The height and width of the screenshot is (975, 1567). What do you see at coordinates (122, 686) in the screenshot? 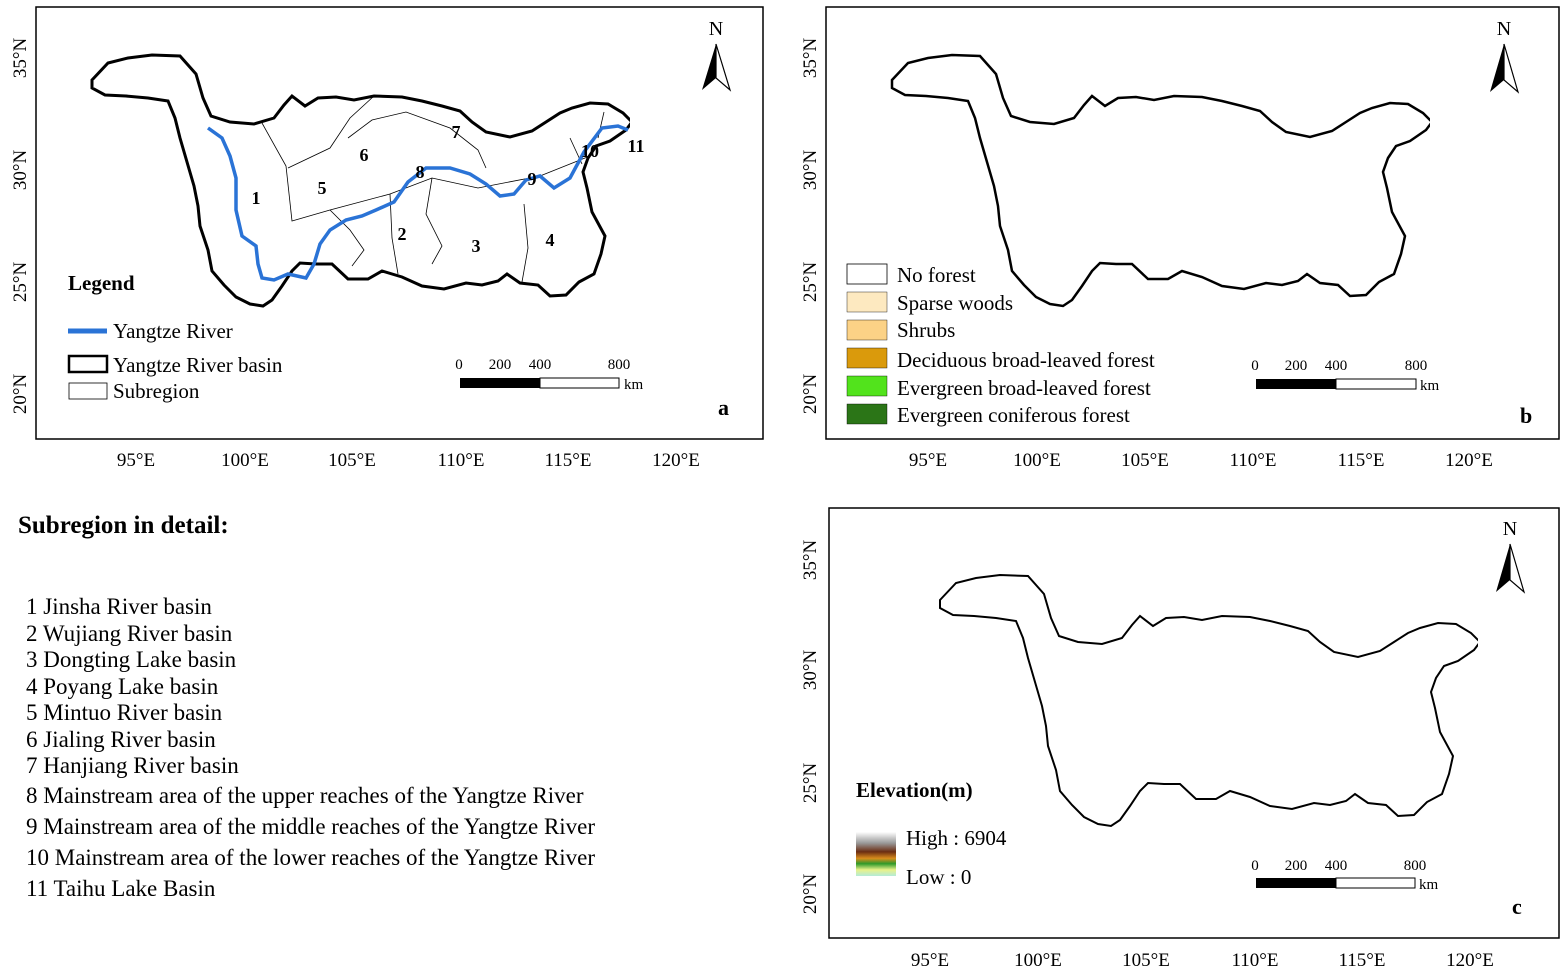
I see `list-item: 4 Poyang Lake basin` at bounding box center [122, 686].